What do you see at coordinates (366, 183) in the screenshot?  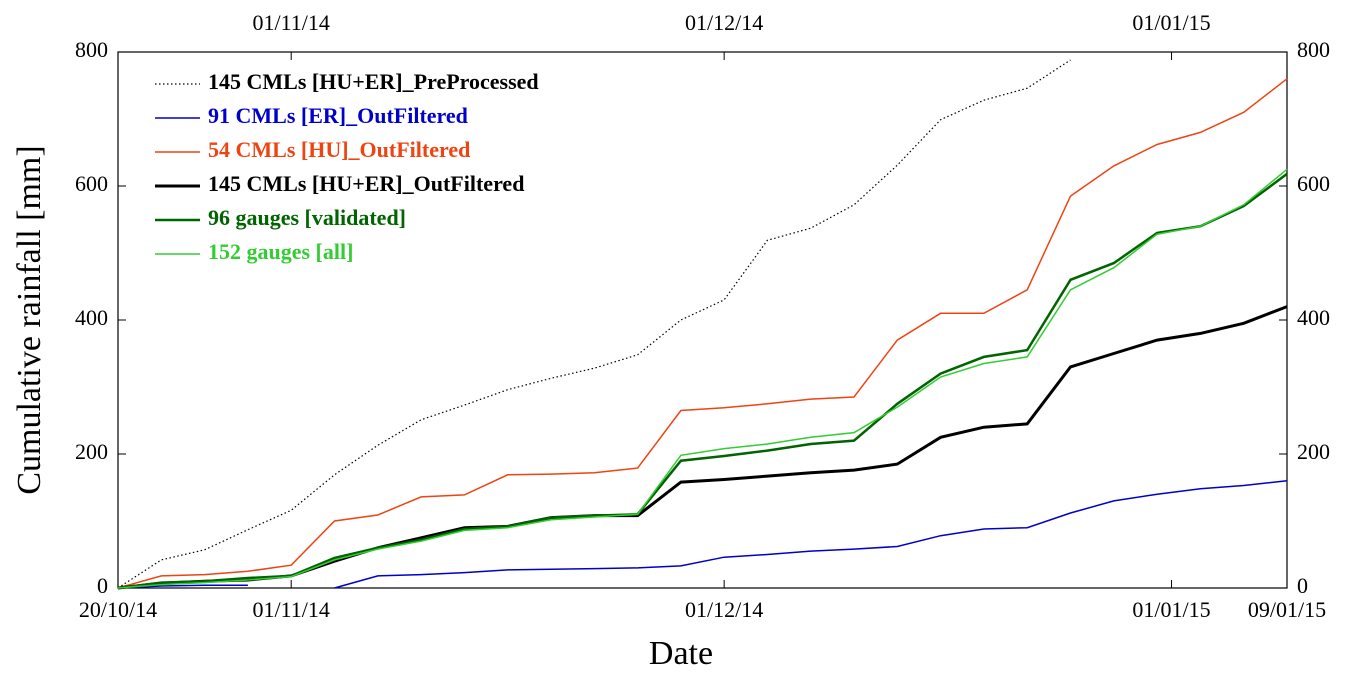 I see `legend-label: 145 CMLs [HU+ER]_OutFiltered` at bounding box center [366, 183].